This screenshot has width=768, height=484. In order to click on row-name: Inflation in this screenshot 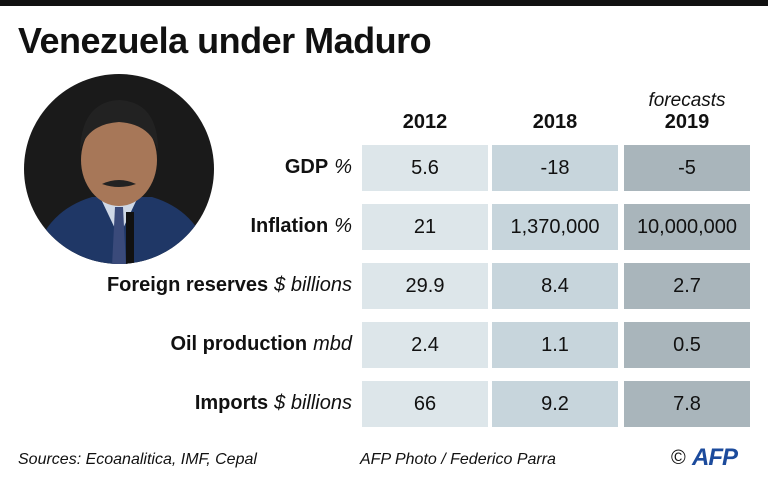, I will do `click(289, 226)`.